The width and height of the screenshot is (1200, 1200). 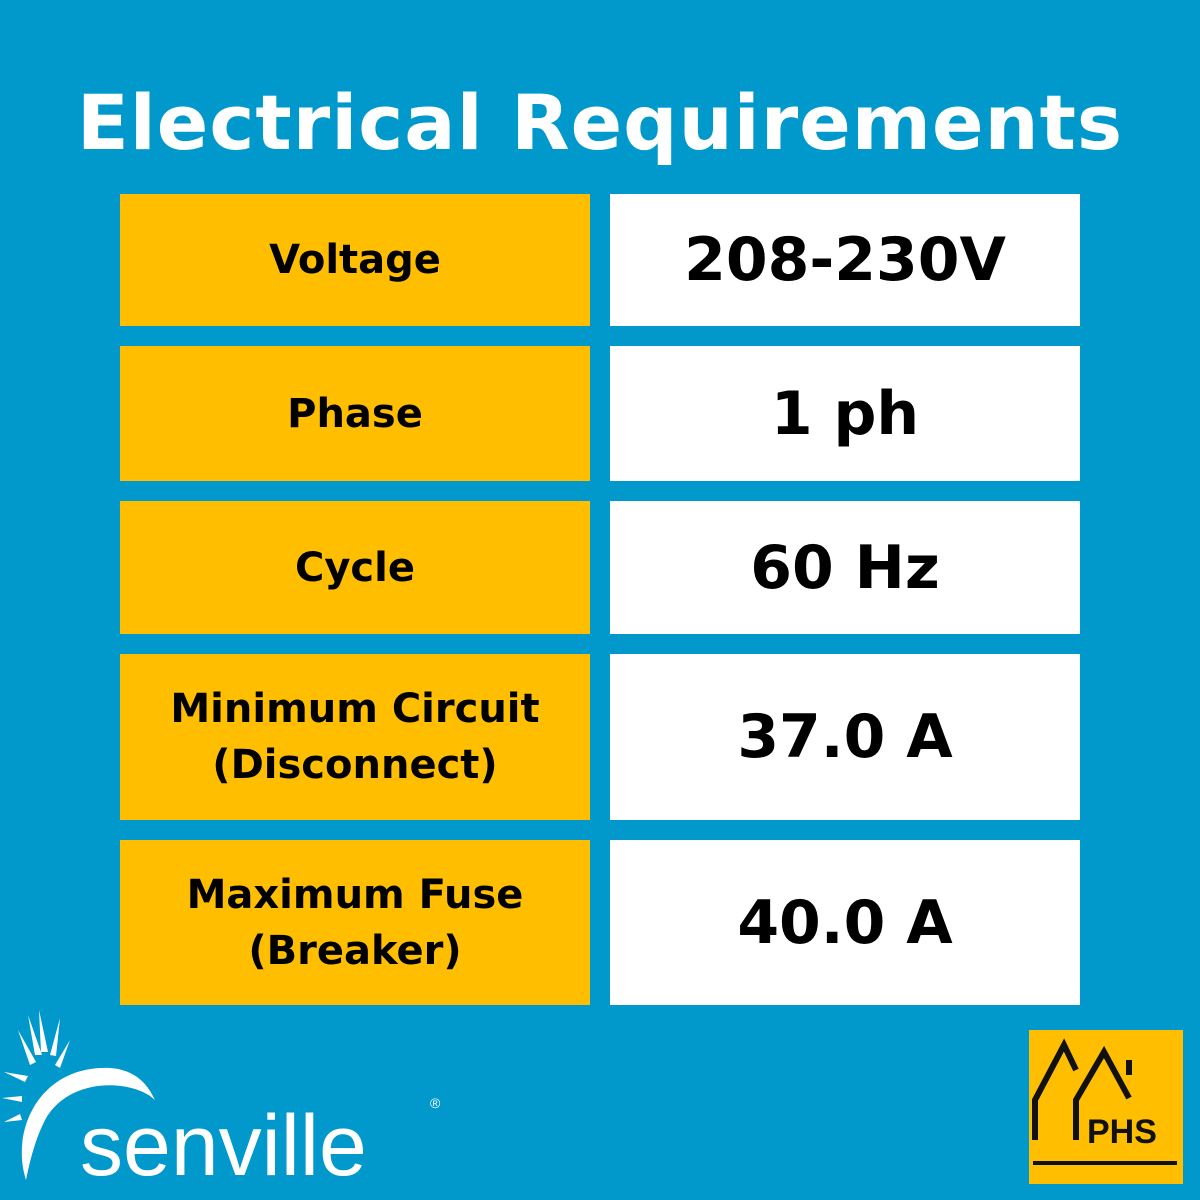 I want to click on value-maximum-fuse: 40.0 A, so click(x=845, y=922).